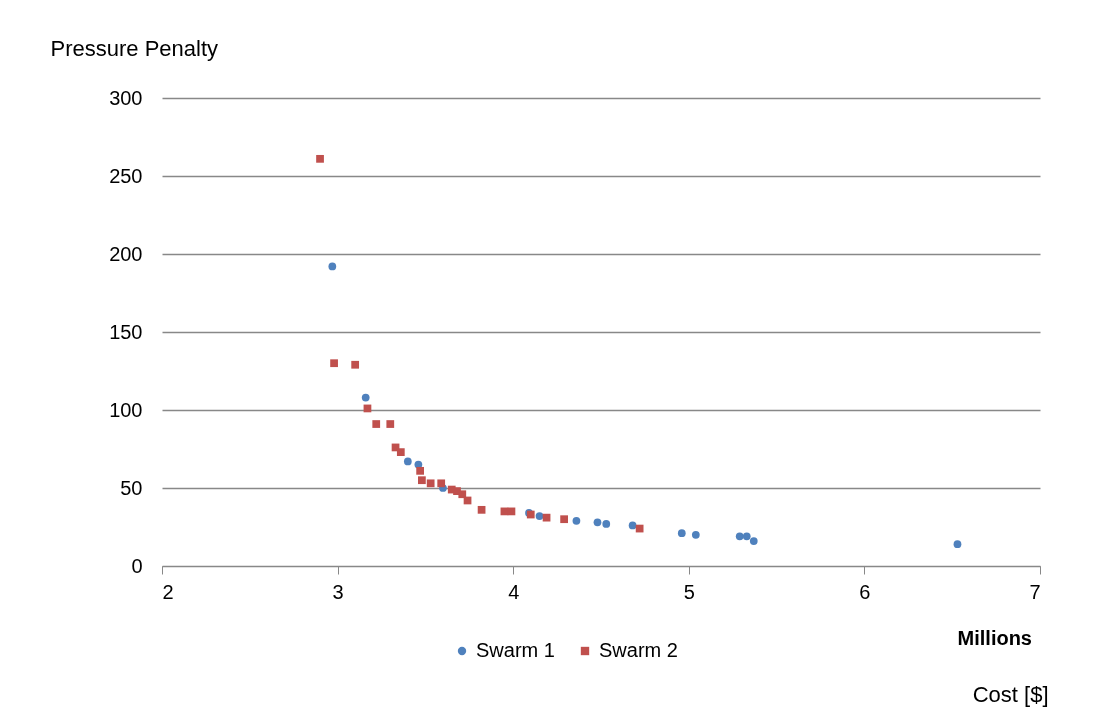 Image resolution: width=1101 pixels, height=718 pixels. What do you see at coordinates (126, 253) in the screenshot?
I see `y-tick-label: 200` at bounding box center [126, 253].